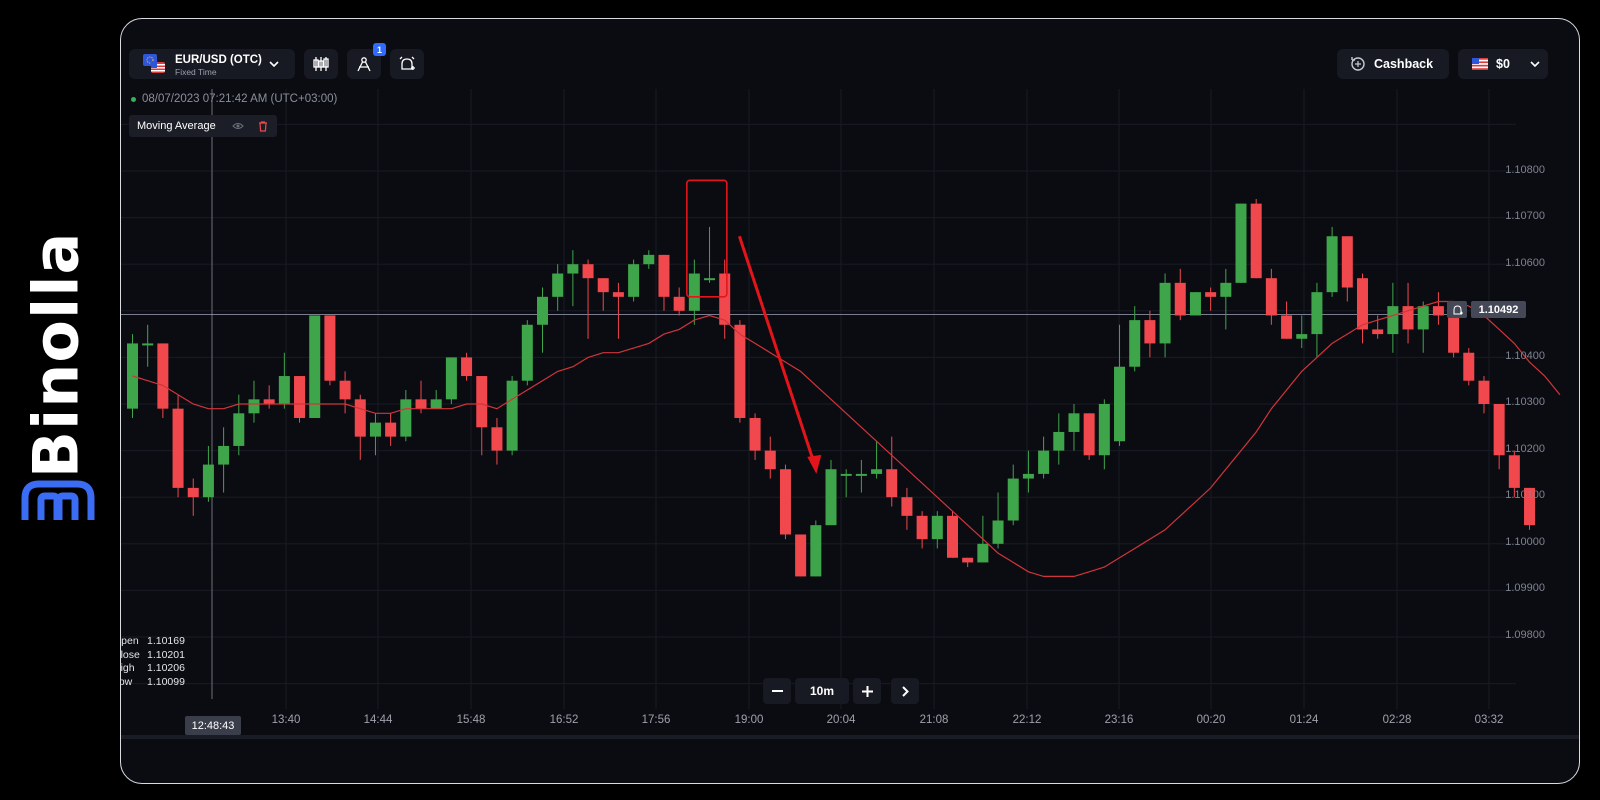  What do you see at coordinates (407, 64) in the screenshot?
I see `add-alert-button` at bounding box center [407, 64].